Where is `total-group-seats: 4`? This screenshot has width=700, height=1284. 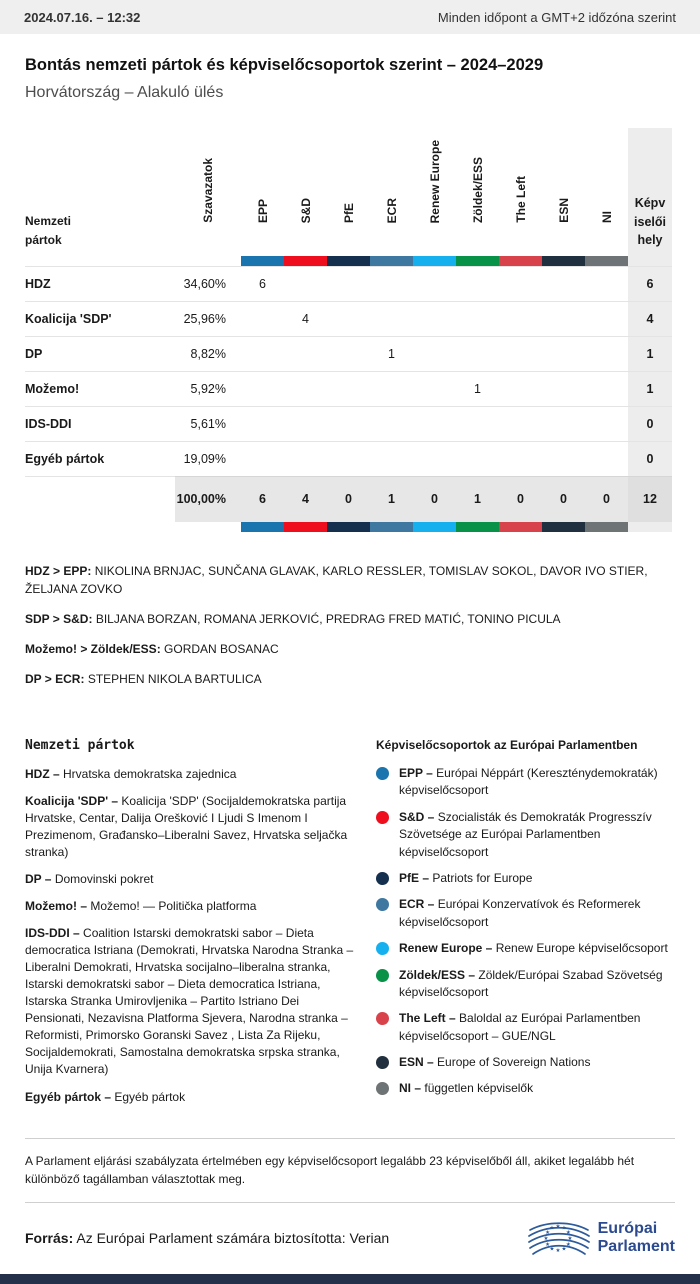
total-group-seats: 4 is located at coordinates (305, 498).